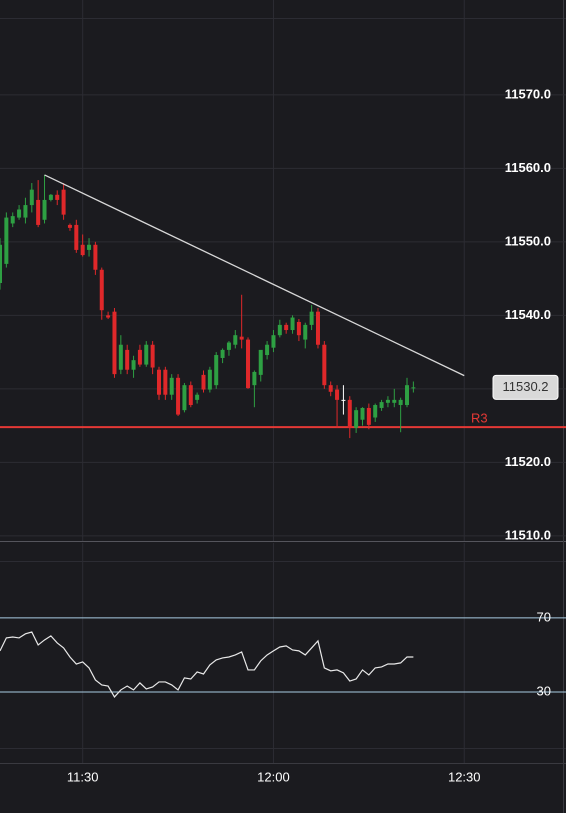 The width and height of the screenshot is (566, 813). I want to click on y-tick-label: 11550.0, so click(528, 240).